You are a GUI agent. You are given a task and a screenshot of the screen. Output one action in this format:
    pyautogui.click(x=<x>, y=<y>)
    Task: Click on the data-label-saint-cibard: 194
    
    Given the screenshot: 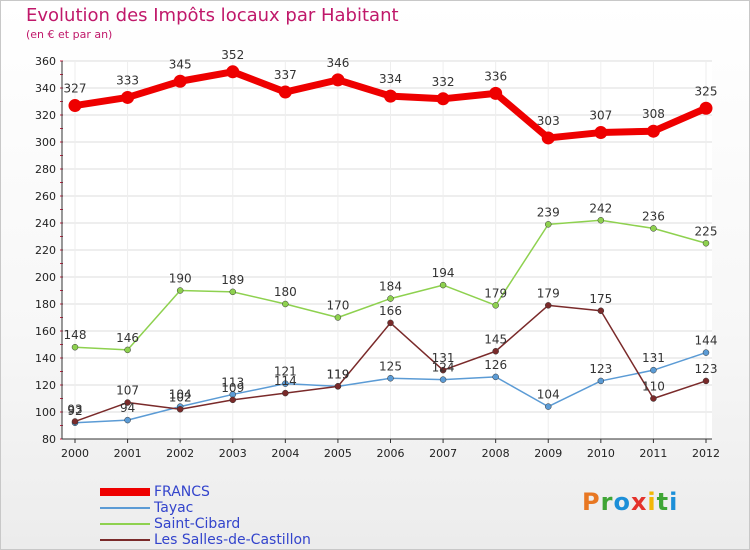 What is the action you would take?
    pyautogui.click(x=443, y=273)
    